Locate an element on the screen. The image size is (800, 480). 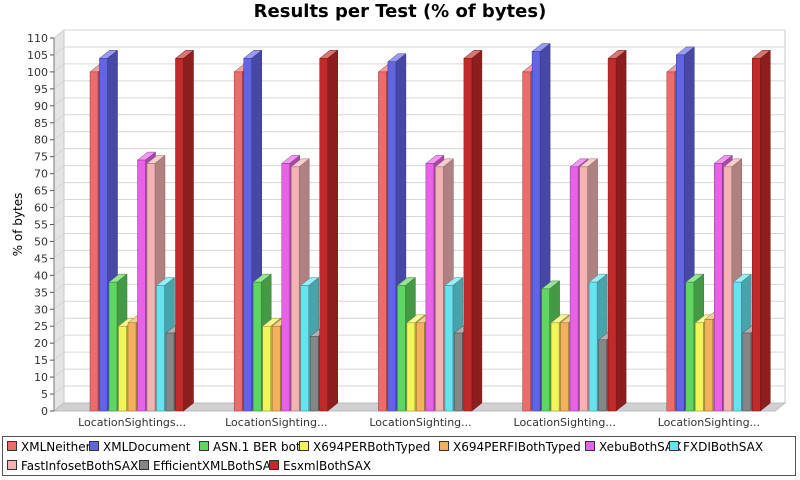
y-tick-label: 105 is located at coordinates (37, 55).